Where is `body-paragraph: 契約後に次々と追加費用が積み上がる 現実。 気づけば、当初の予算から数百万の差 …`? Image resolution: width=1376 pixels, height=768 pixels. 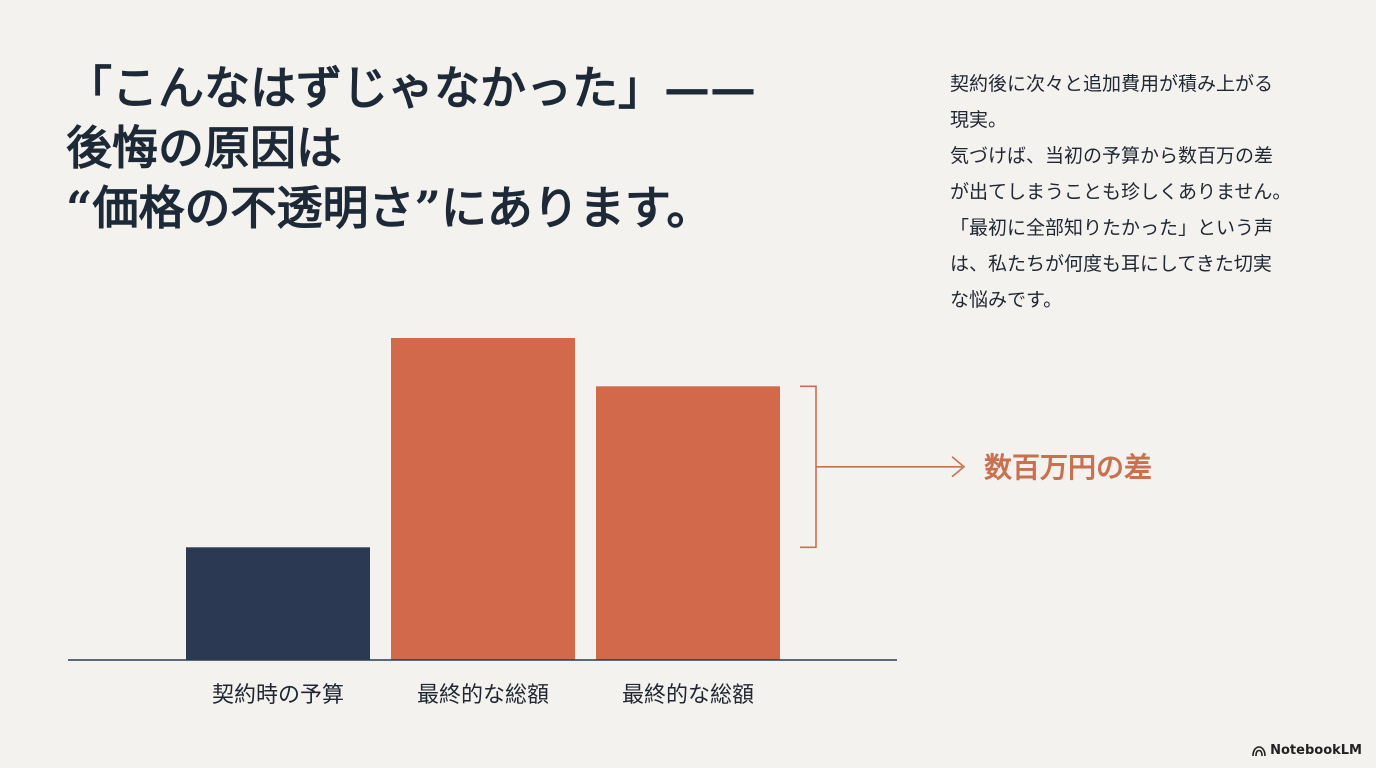 body-paragraph: 契約後に次々と追加費用が積み上がる 現実。 気づけば、当初の予算から数百万の差 … is located at coordinates (1140, 192).